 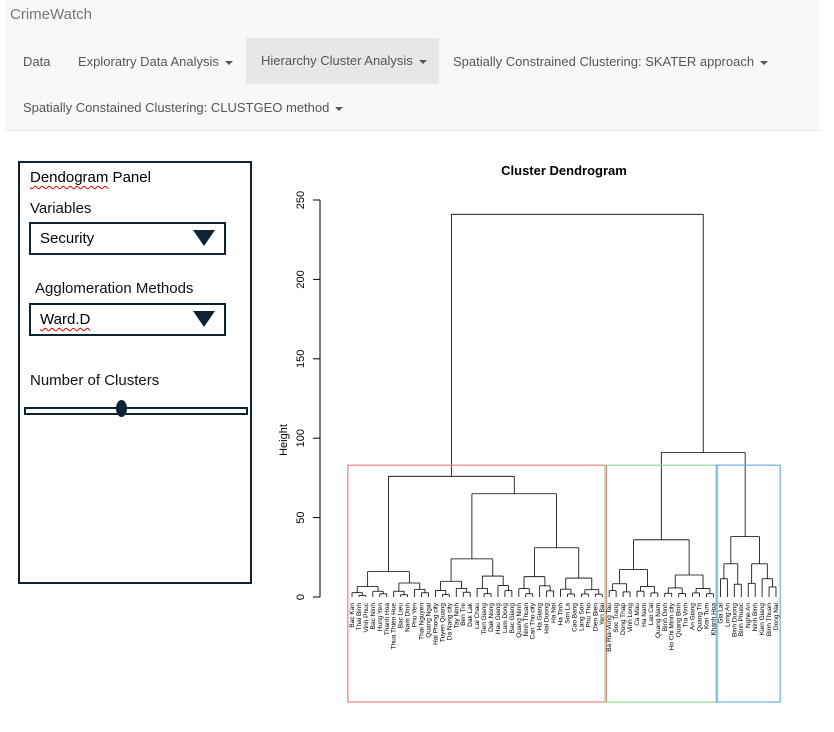 I want to click on clusters-slider-handle, so click(x=121, y=408).